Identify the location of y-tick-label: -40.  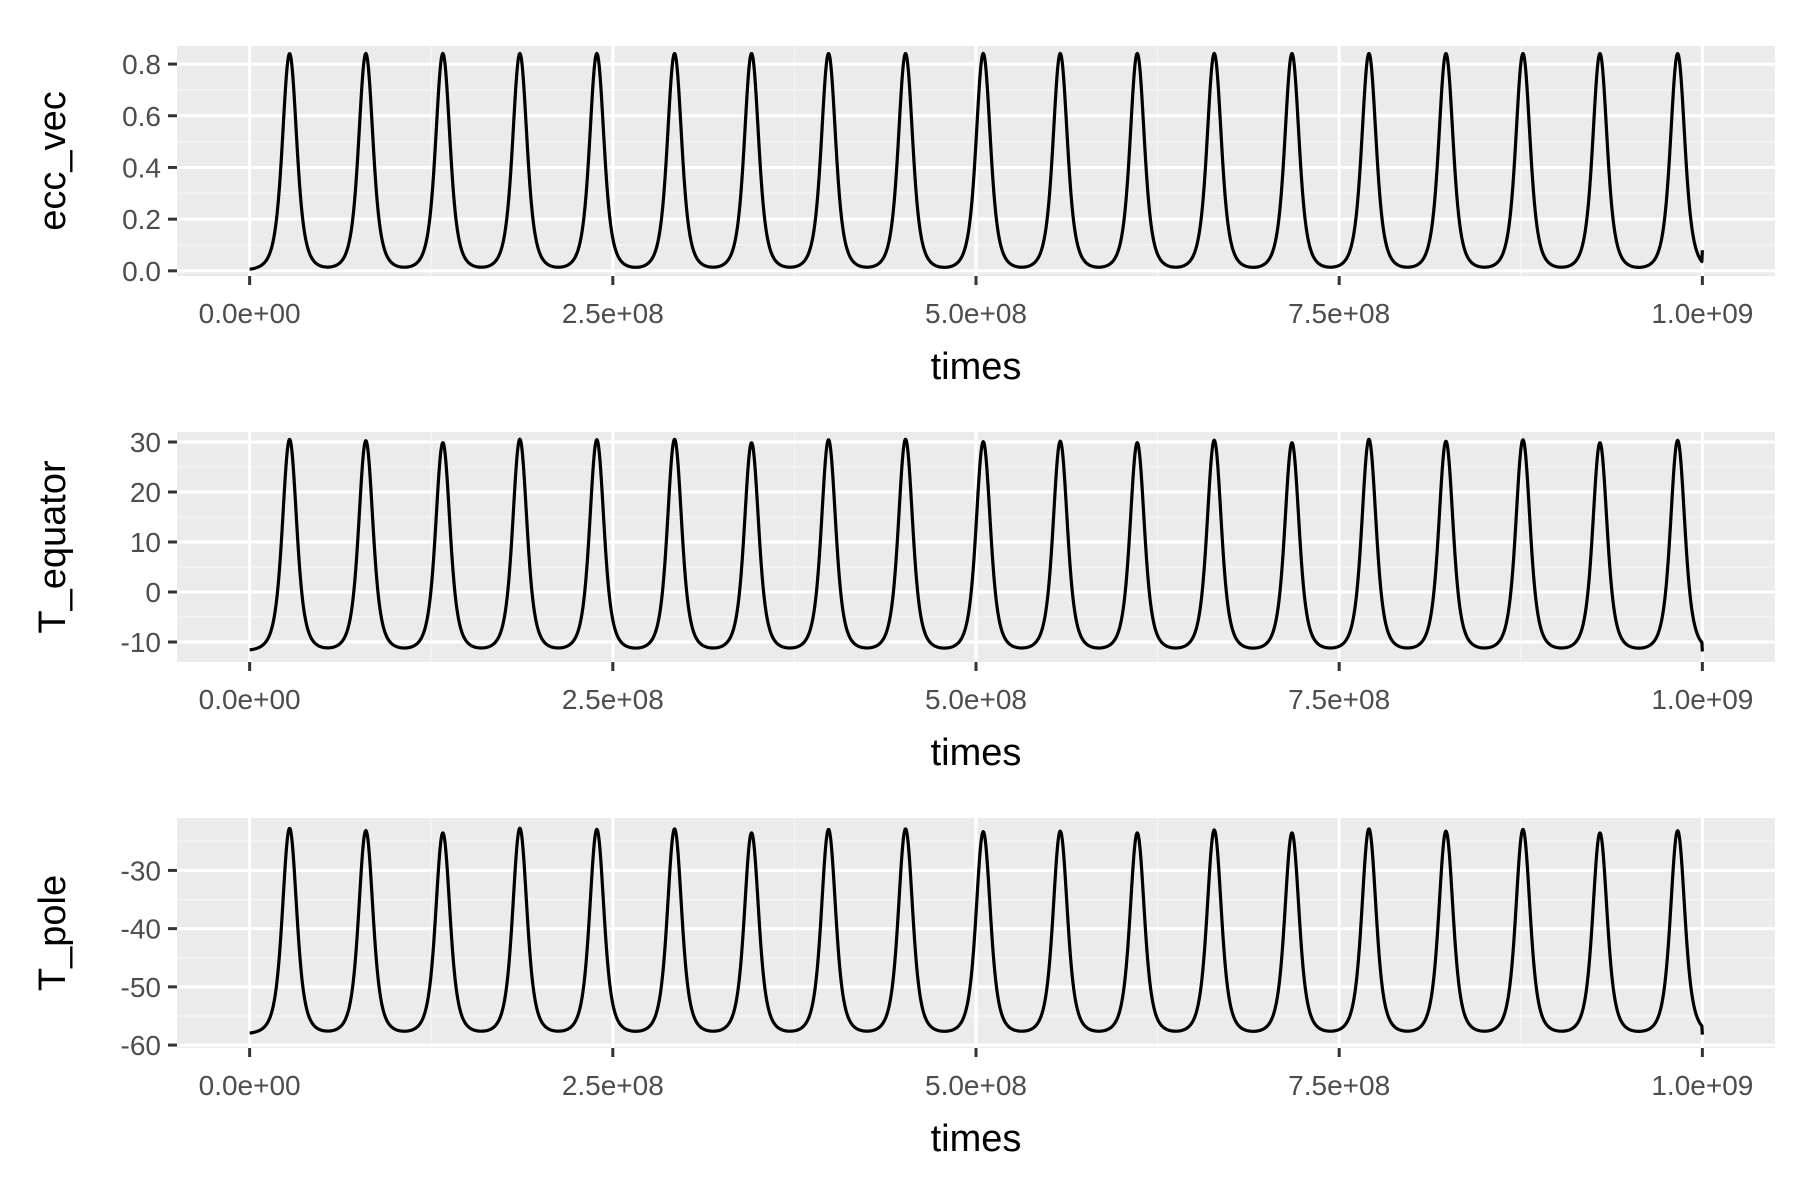
(141, 929).